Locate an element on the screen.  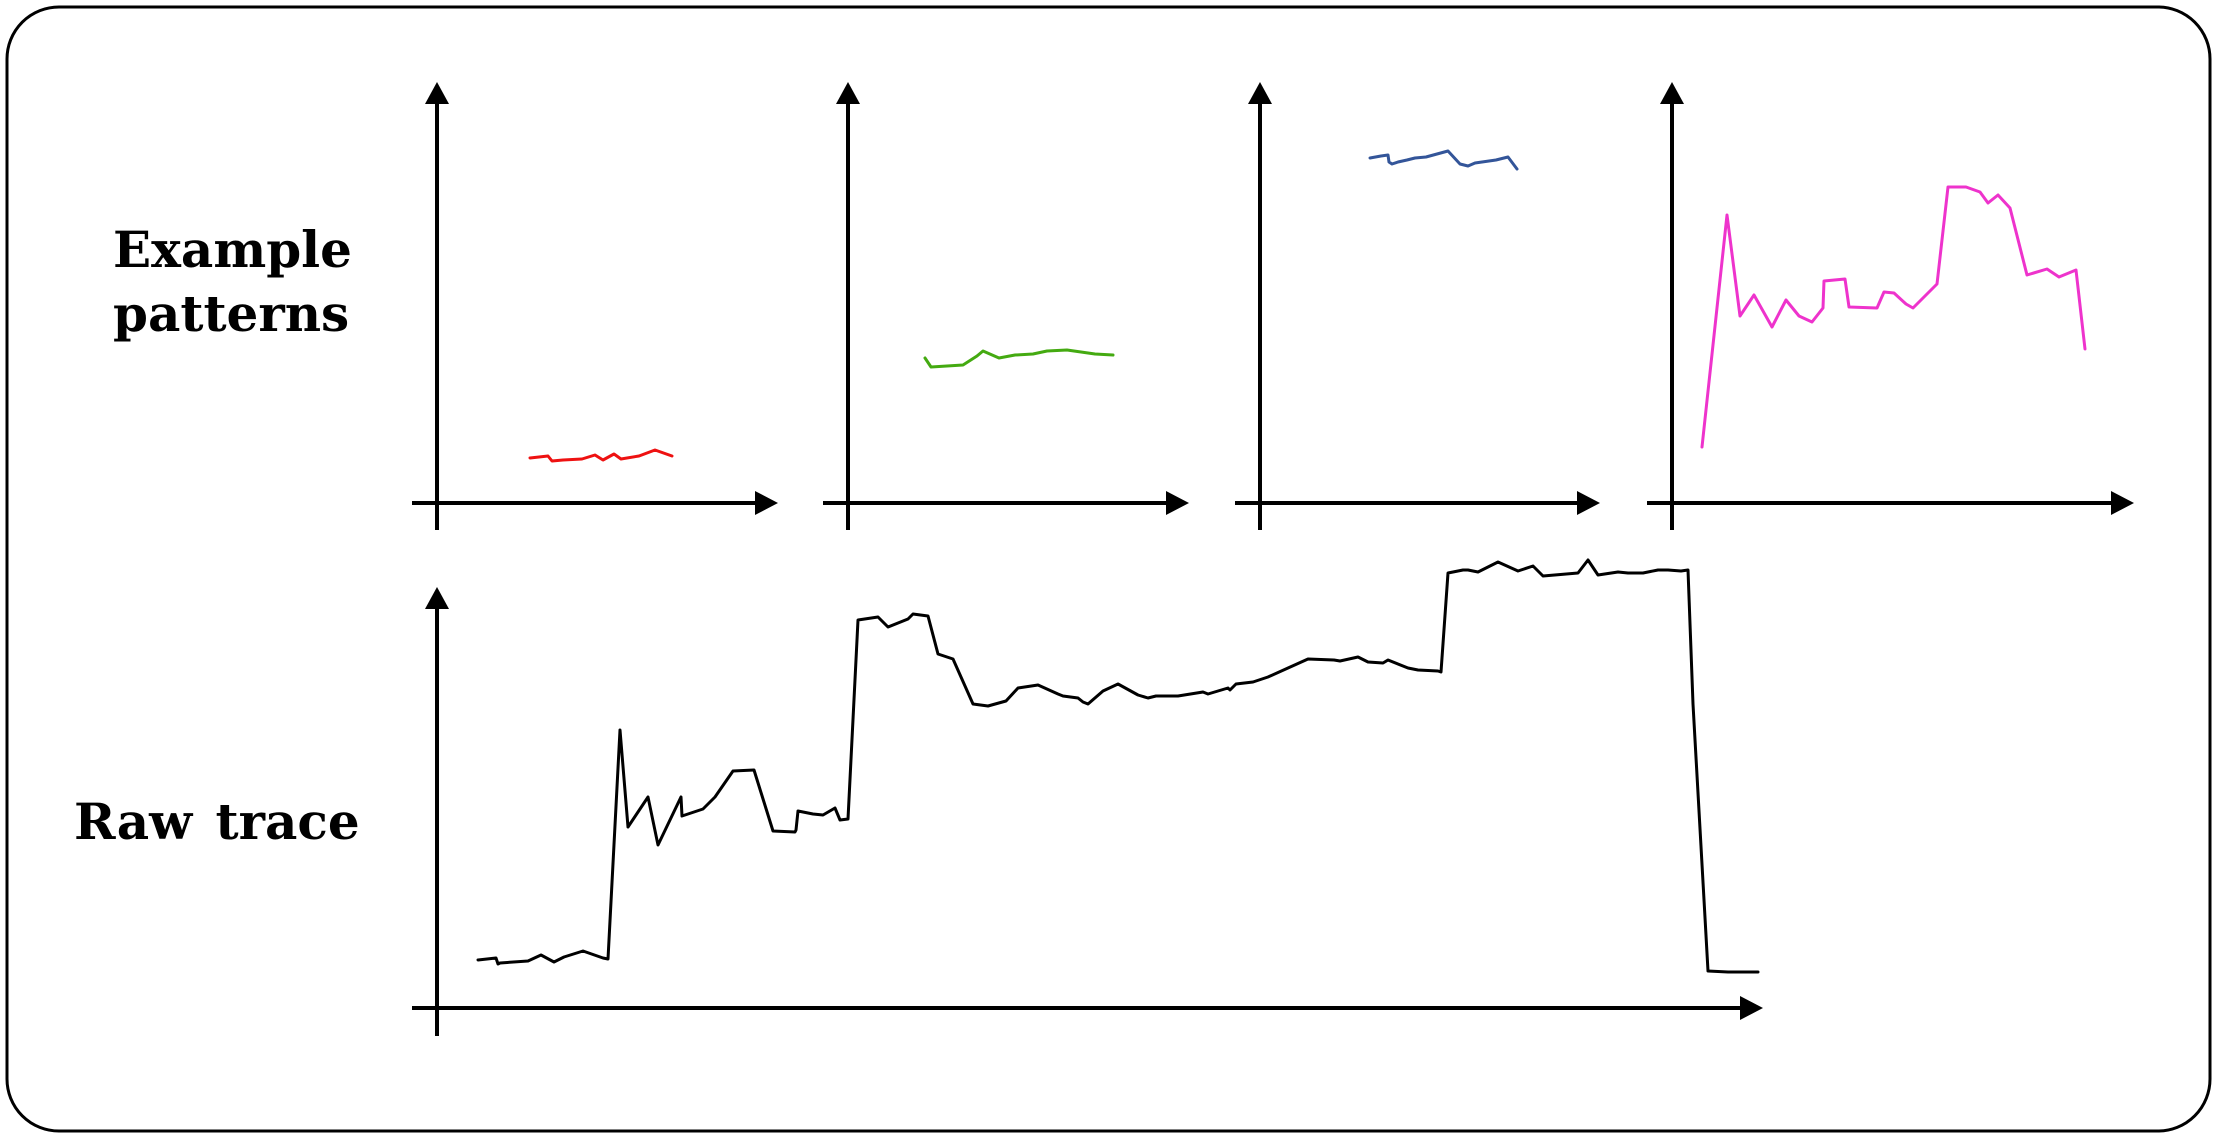
pattern-3-line is located at coordinates (1443, 160).